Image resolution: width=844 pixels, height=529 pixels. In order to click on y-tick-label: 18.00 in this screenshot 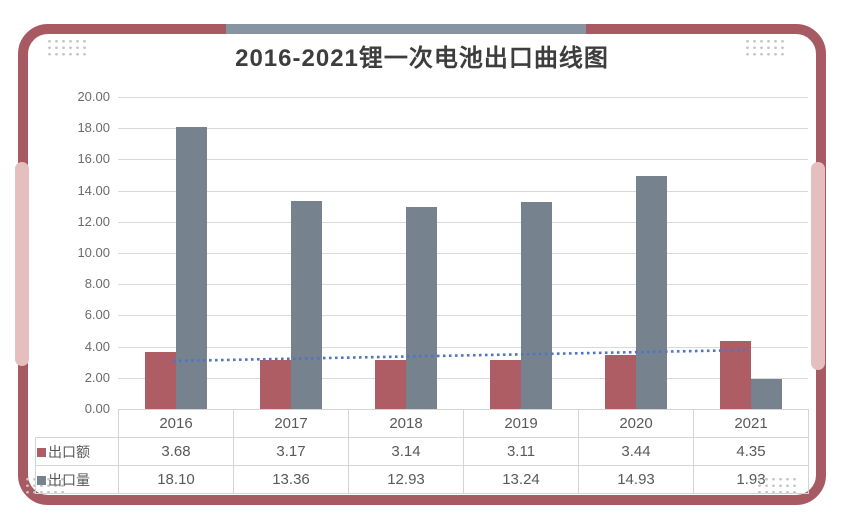, I will do `click(93, 128)`.